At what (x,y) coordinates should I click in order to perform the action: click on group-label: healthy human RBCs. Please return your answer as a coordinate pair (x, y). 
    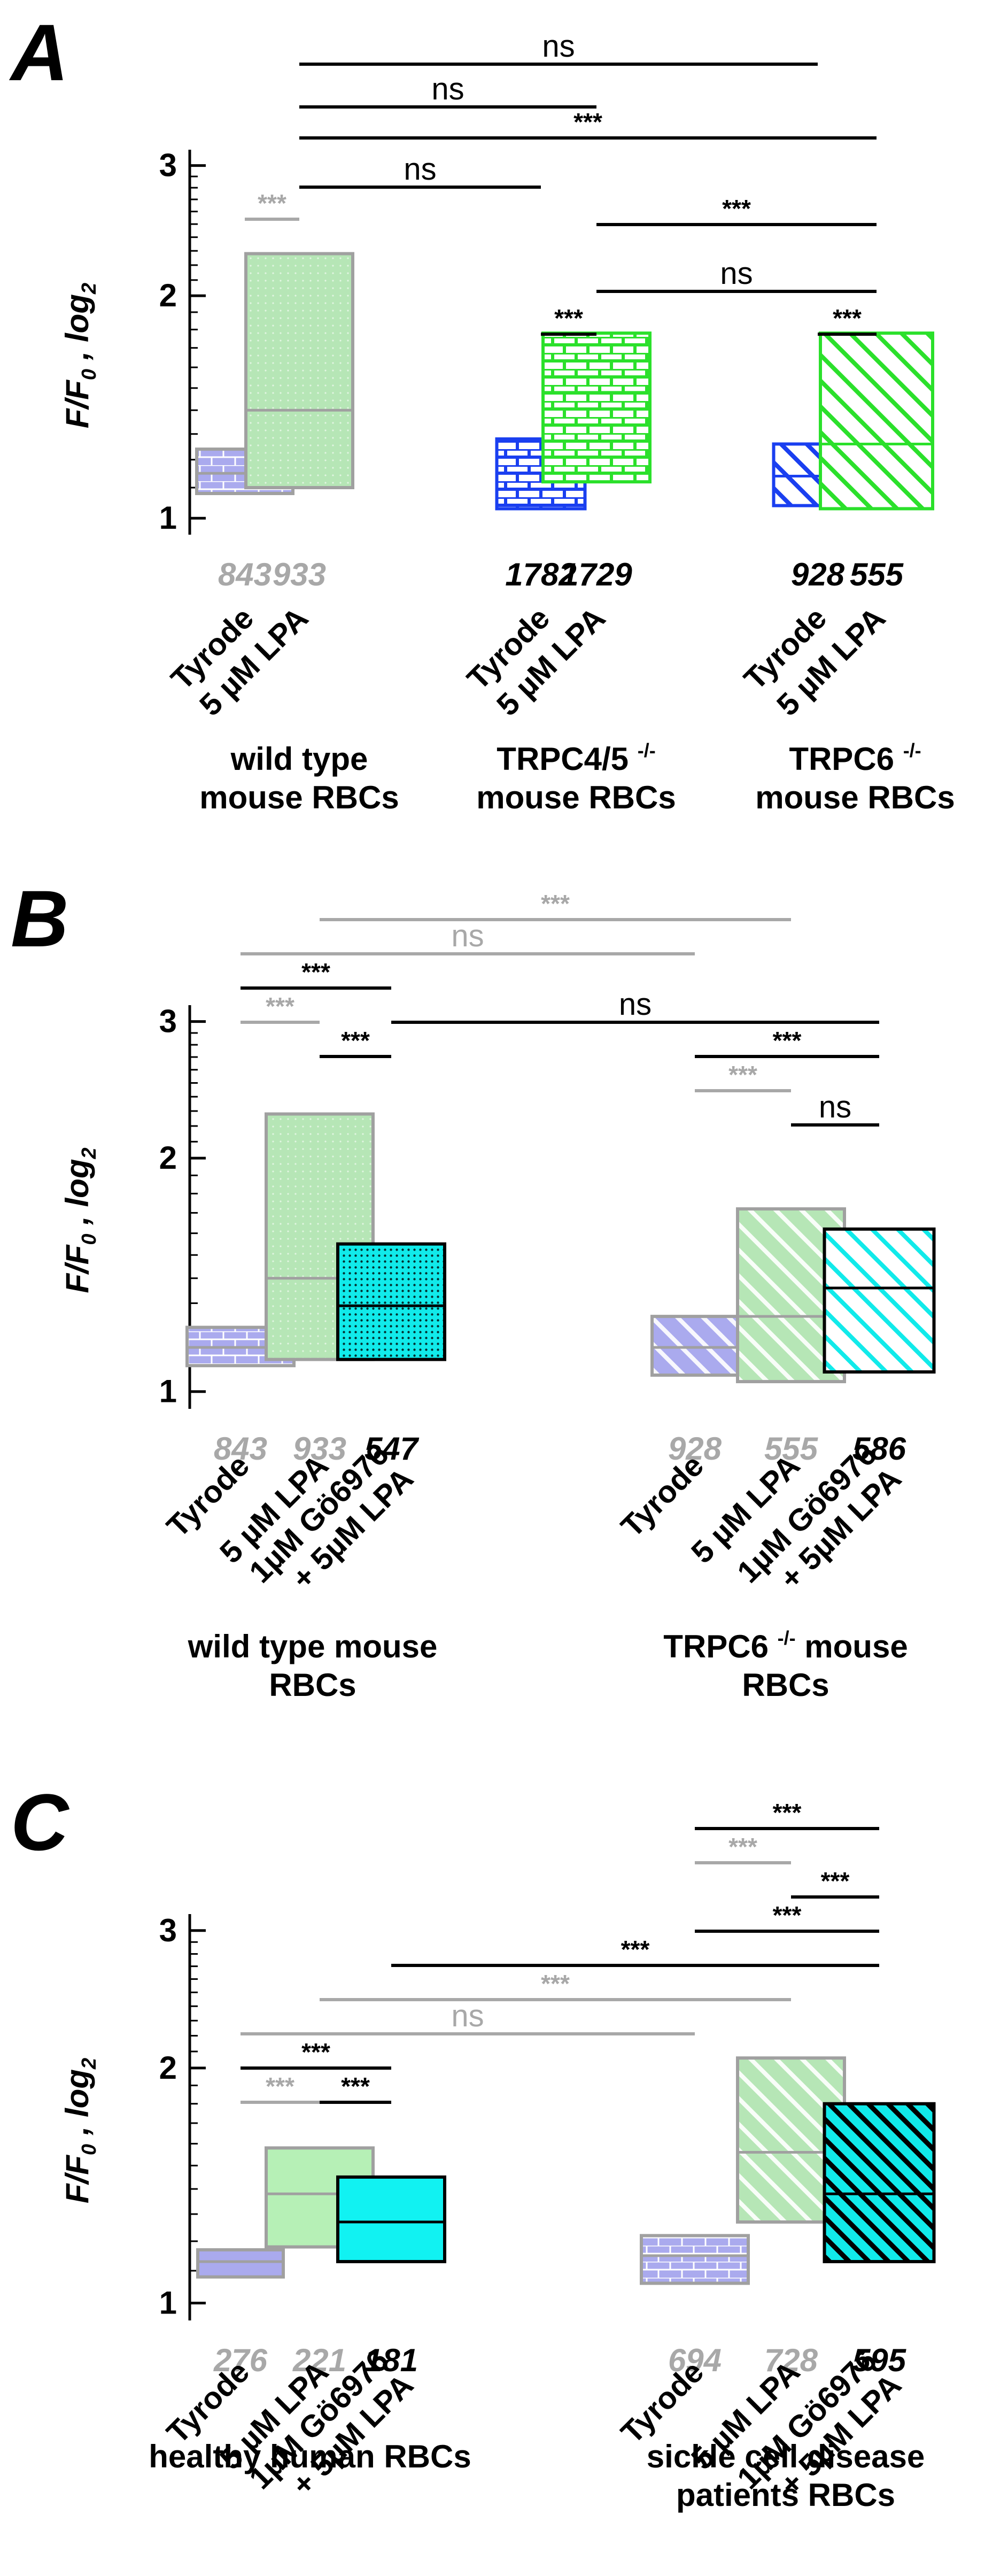
    Looking at the image, I should click on (310, 2456).